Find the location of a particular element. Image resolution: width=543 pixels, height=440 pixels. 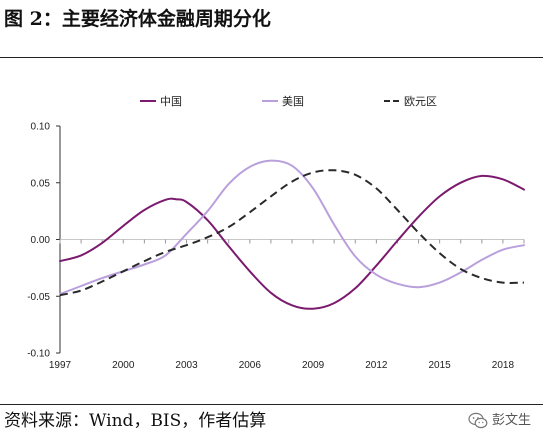

x-tick-label: 2015 is located at coordinates (440, 365).